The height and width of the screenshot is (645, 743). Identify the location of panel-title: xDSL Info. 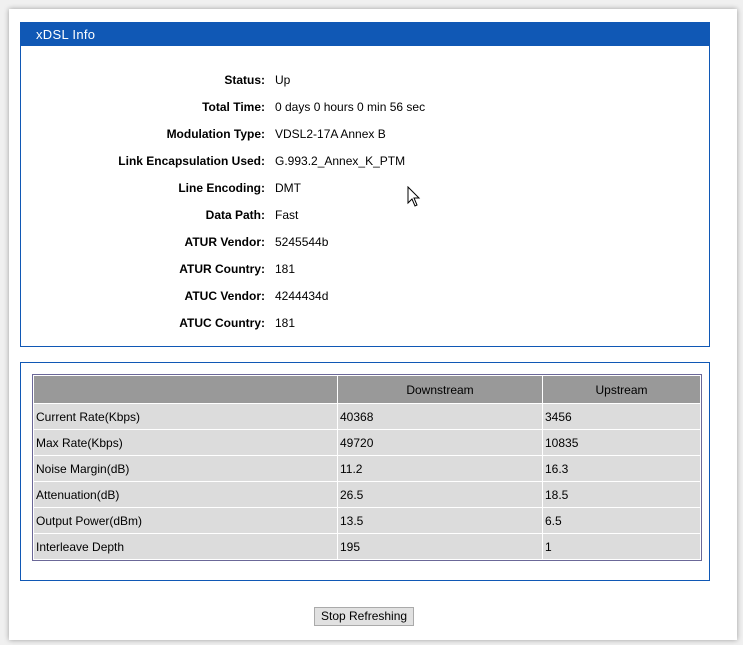
(365, 34).